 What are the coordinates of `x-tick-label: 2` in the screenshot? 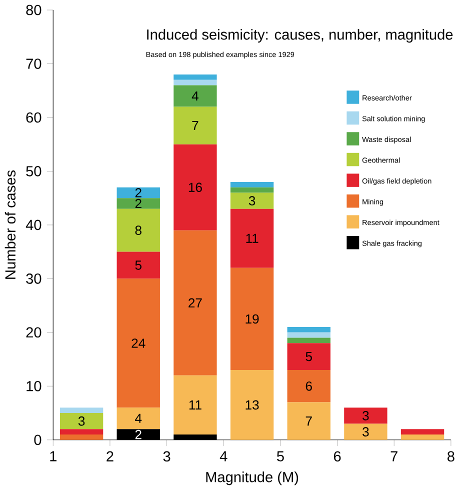 It's located at (110, 456).